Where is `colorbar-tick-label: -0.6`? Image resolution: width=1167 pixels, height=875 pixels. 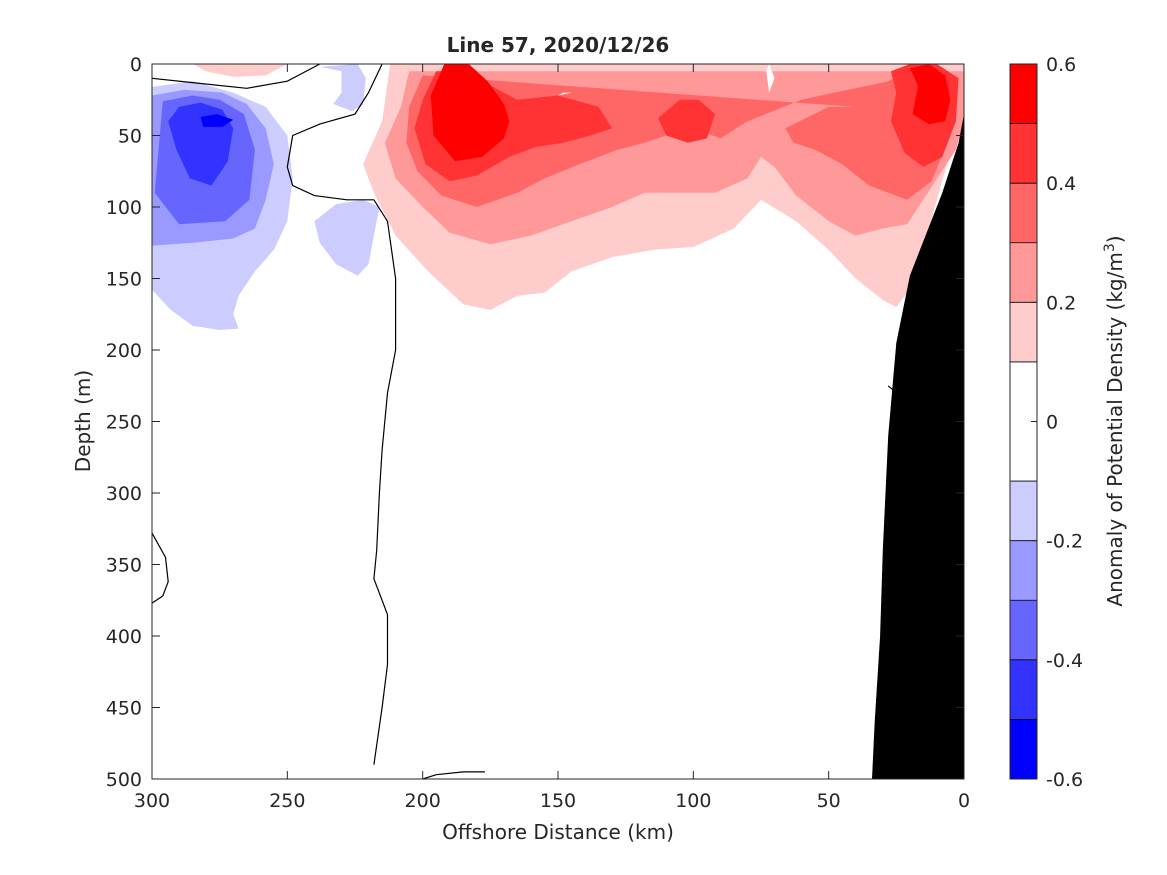 colorbar-tick-label: -0.6 is located at coordinates (1064, 780).